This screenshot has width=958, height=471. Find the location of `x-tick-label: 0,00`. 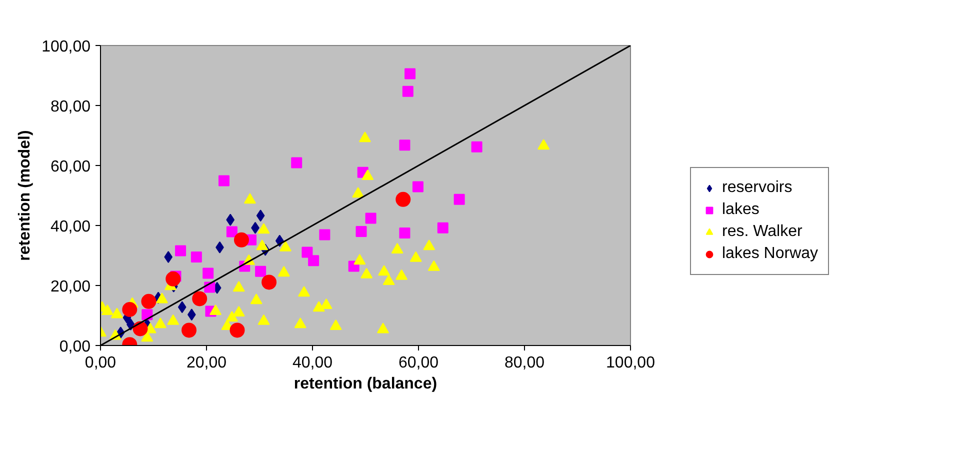

x-tick-label: 0,00 is located at coordinates (100, 363).